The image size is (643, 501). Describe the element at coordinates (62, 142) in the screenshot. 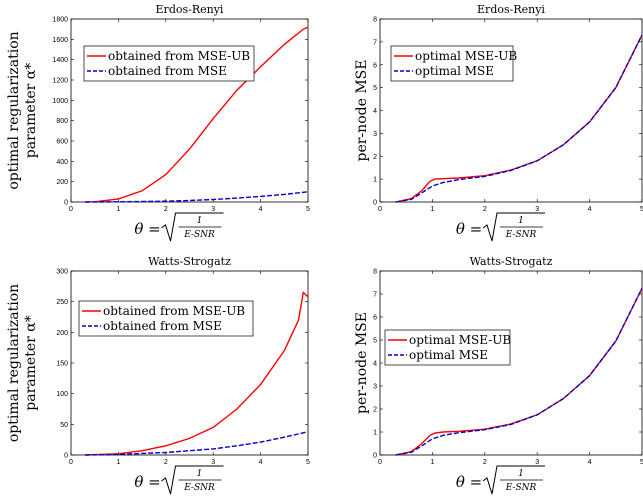

I see `y-tick-label: 600` at that location.